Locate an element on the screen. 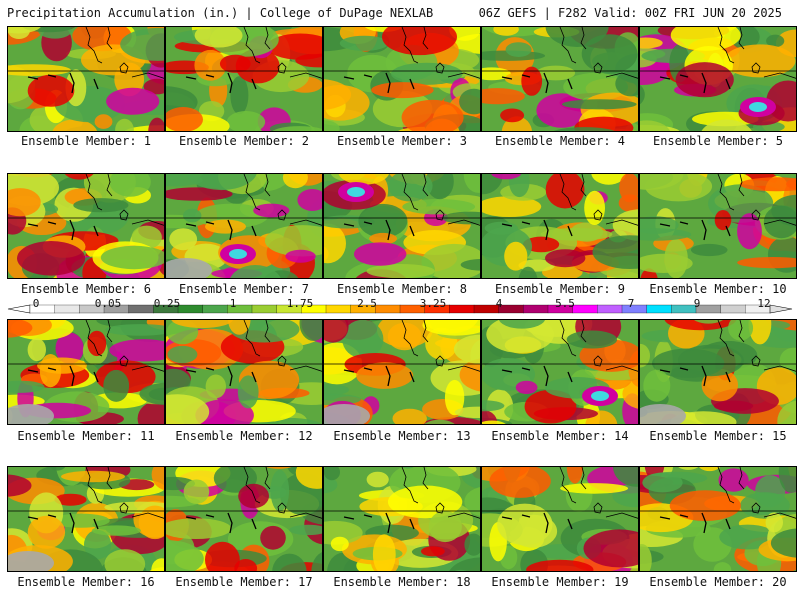 This screenshot has height=600, width=800. ensemble-member-label: Ensemble Member: 18 is located at coordinates (402, 582).